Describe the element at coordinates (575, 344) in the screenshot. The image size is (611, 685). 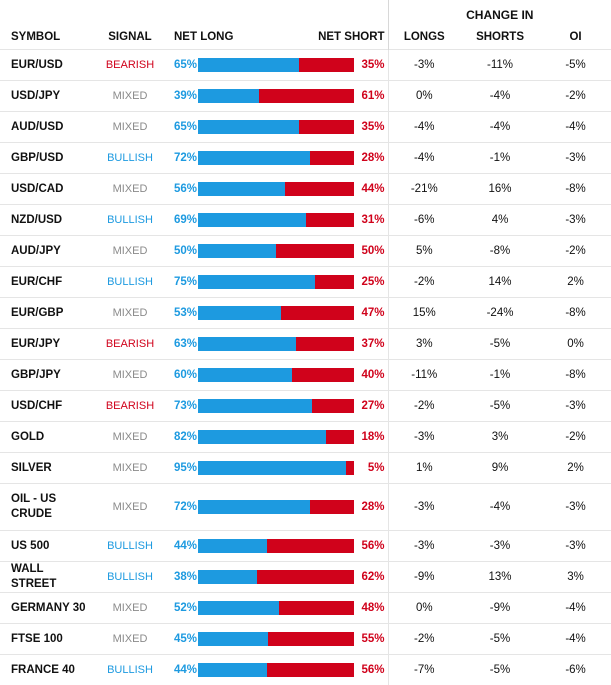
I see `oi-change-cell: 0%` at that location.